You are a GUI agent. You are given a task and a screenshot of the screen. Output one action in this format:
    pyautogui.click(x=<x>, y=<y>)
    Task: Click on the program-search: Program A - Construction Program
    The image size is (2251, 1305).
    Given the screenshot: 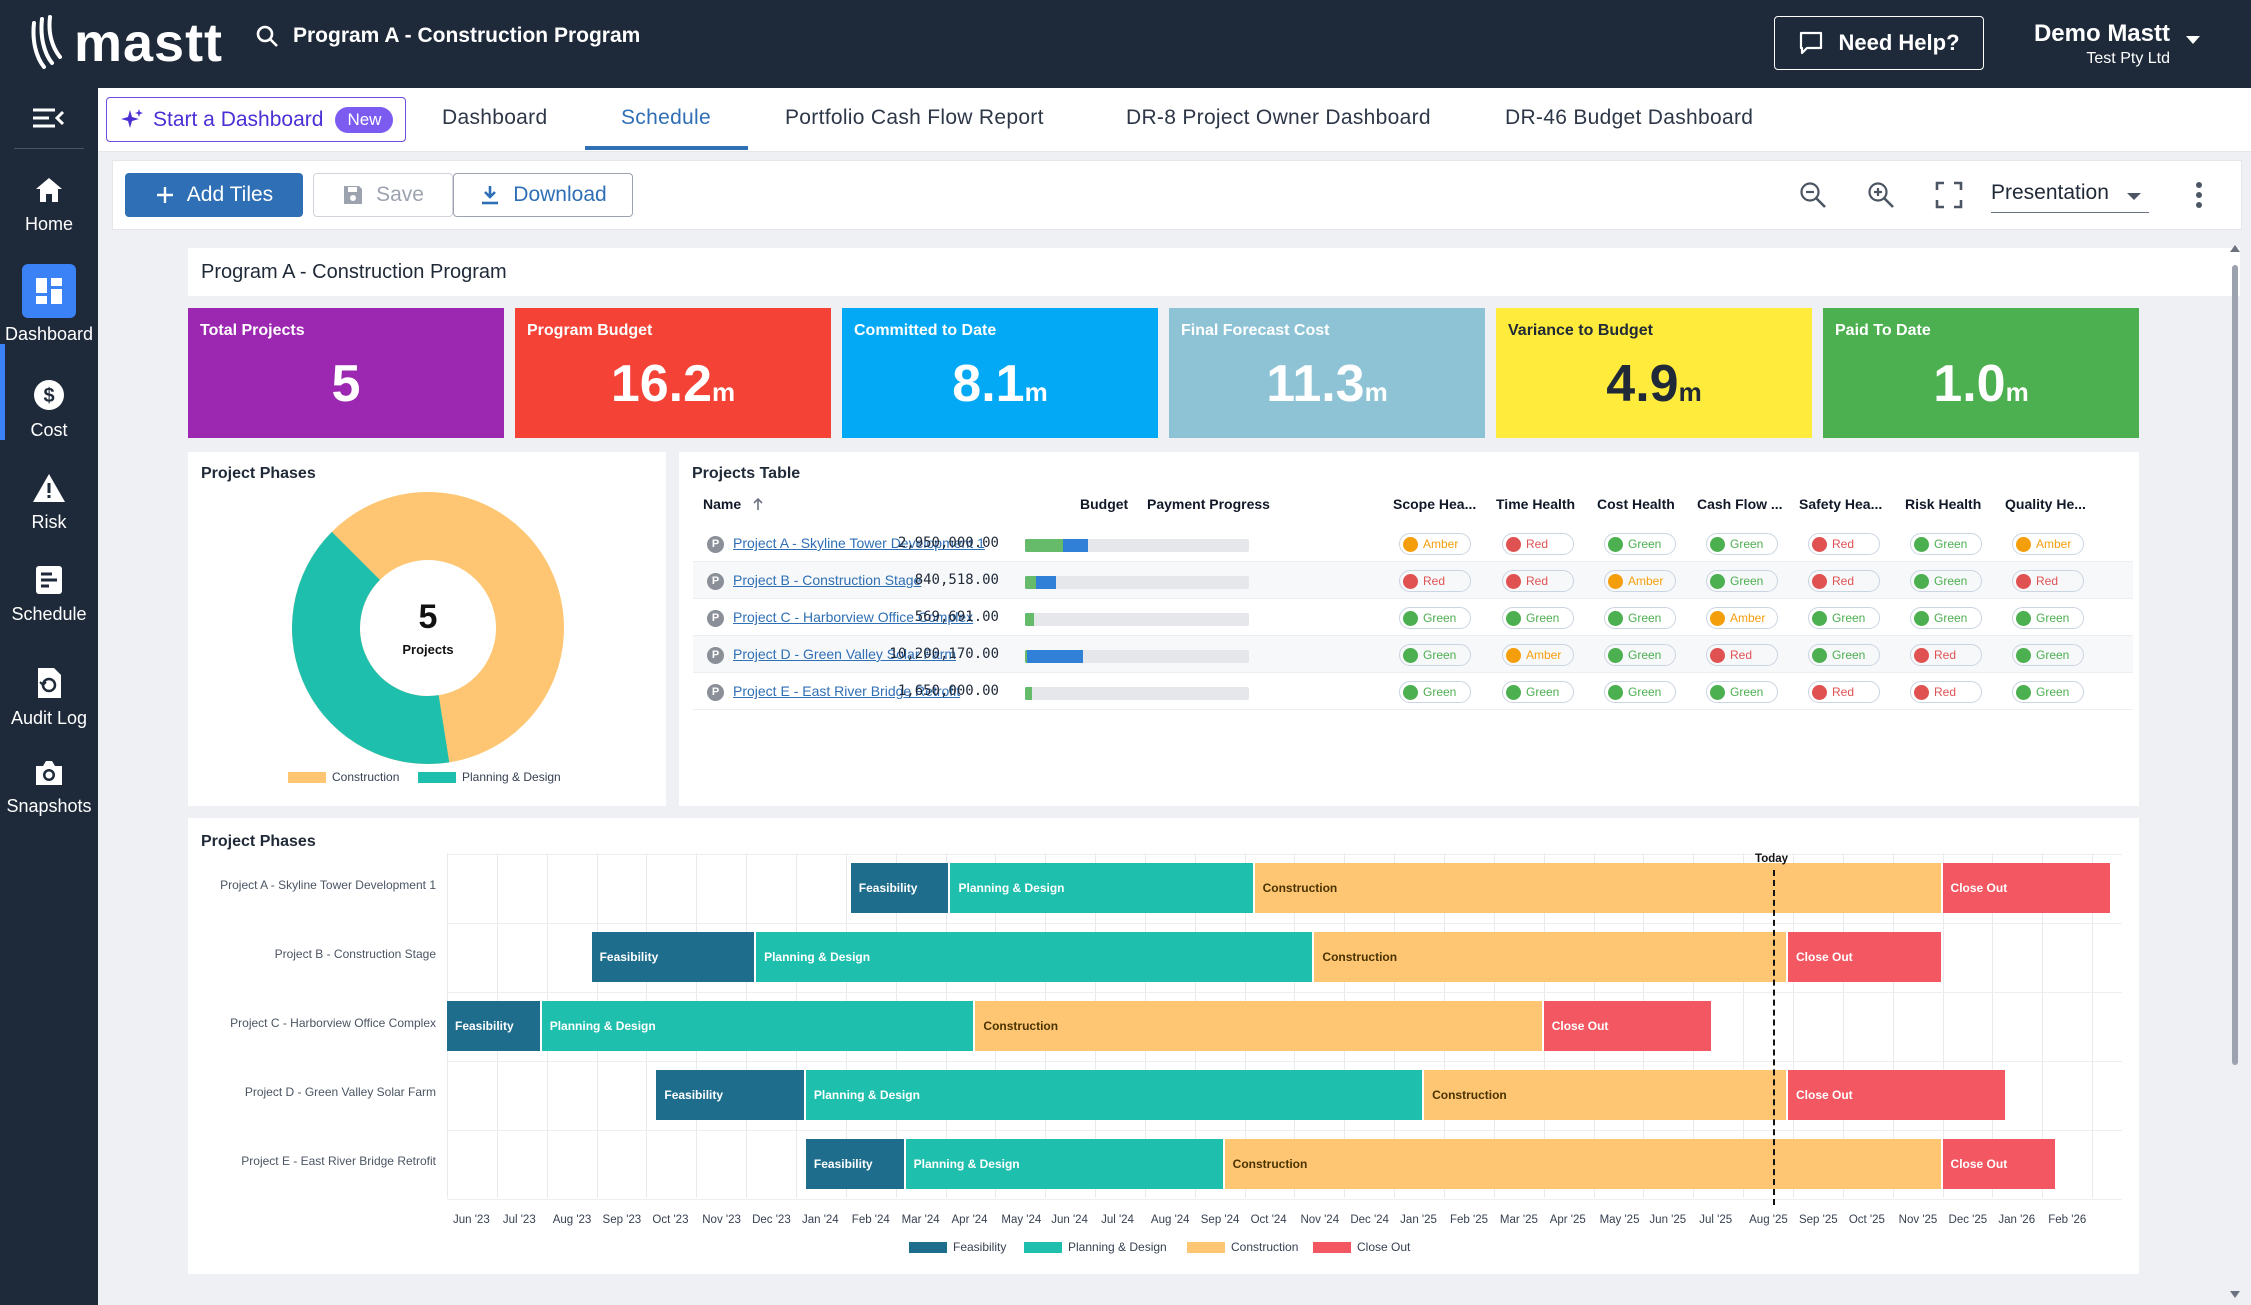 What is the action you would take?
    pyautogui.click(x=447, y=36)
    